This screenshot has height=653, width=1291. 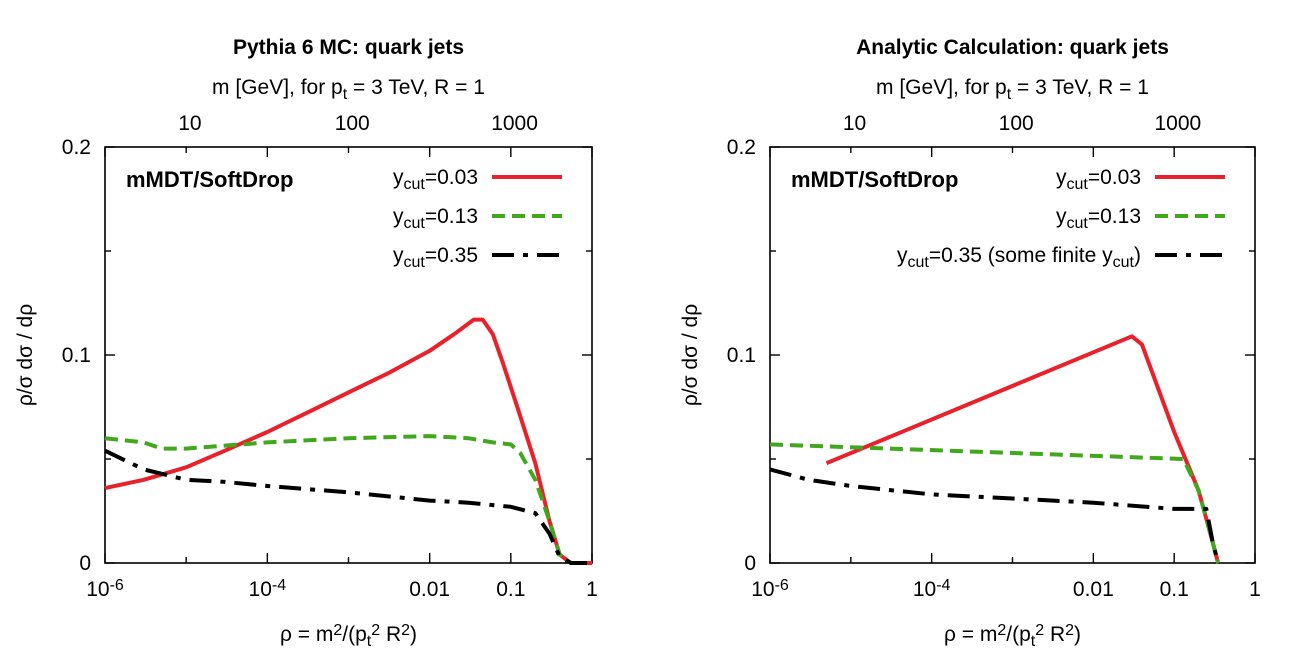 I want to click on legend-label: ycut=0.35, so click(x=435, y=257).